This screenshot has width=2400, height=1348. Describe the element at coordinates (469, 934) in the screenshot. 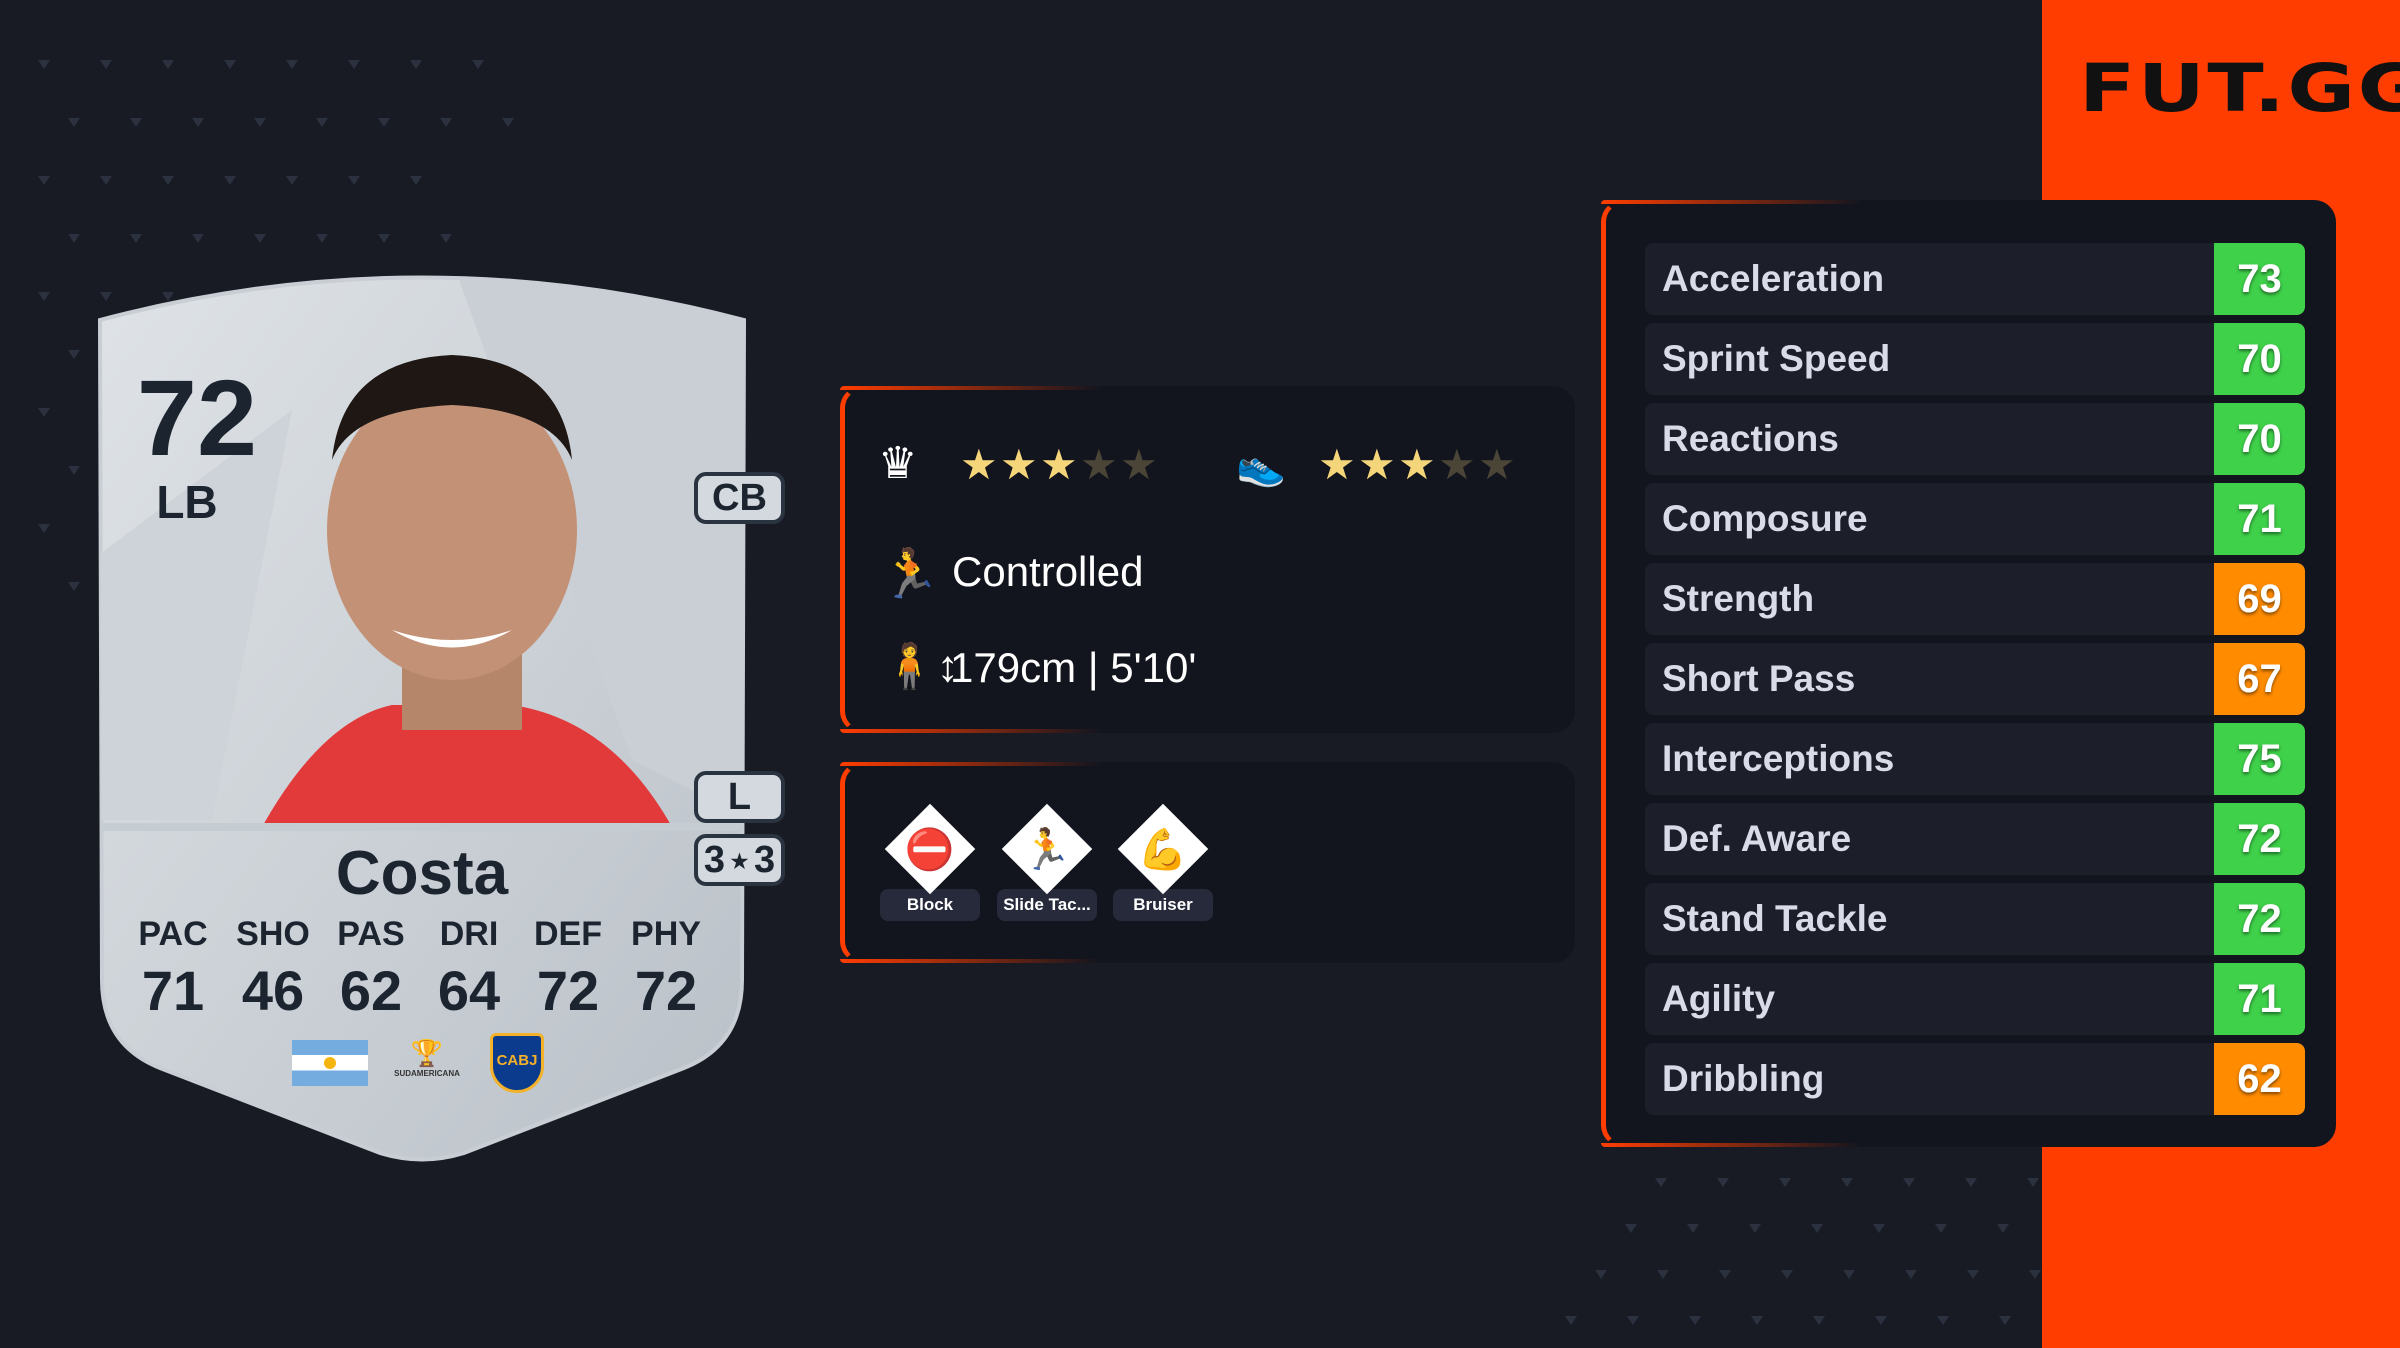

I see `face-stat-label: DRI` at that location.